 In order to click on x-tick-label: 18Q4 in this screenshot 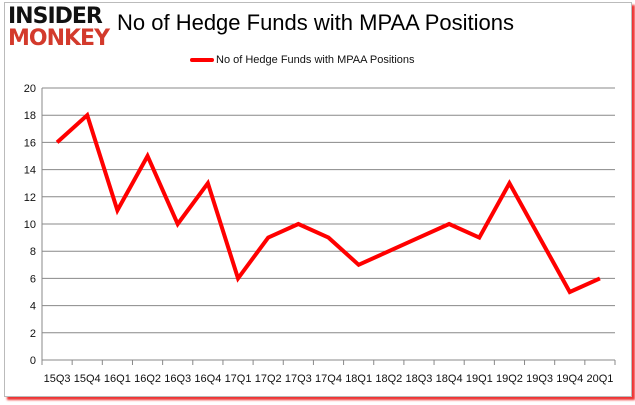, I will do `click(449, 379)`.